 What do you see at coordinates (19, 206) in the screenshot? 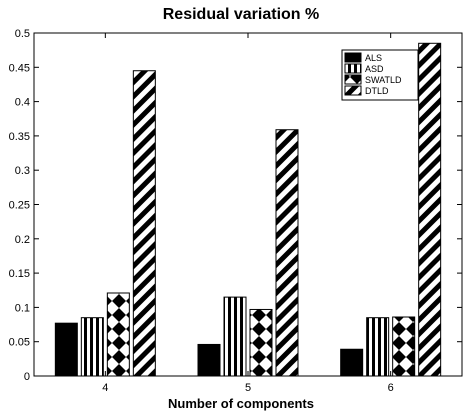
I see `y-tick-label: 0.25` at bounding box center [19, 206].